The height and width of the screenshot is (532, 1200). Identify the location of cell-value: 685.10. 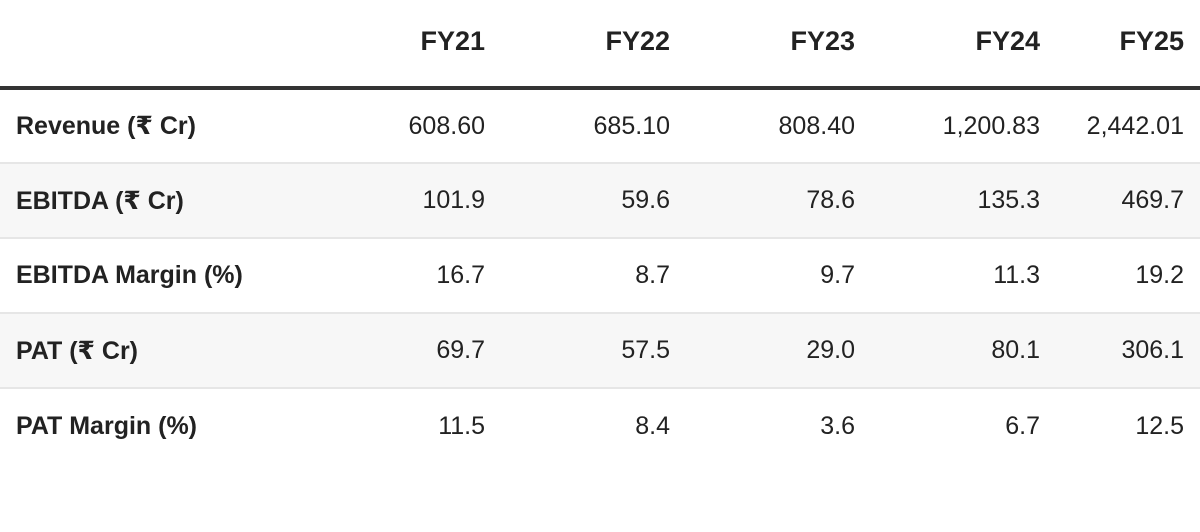
(577, 126).